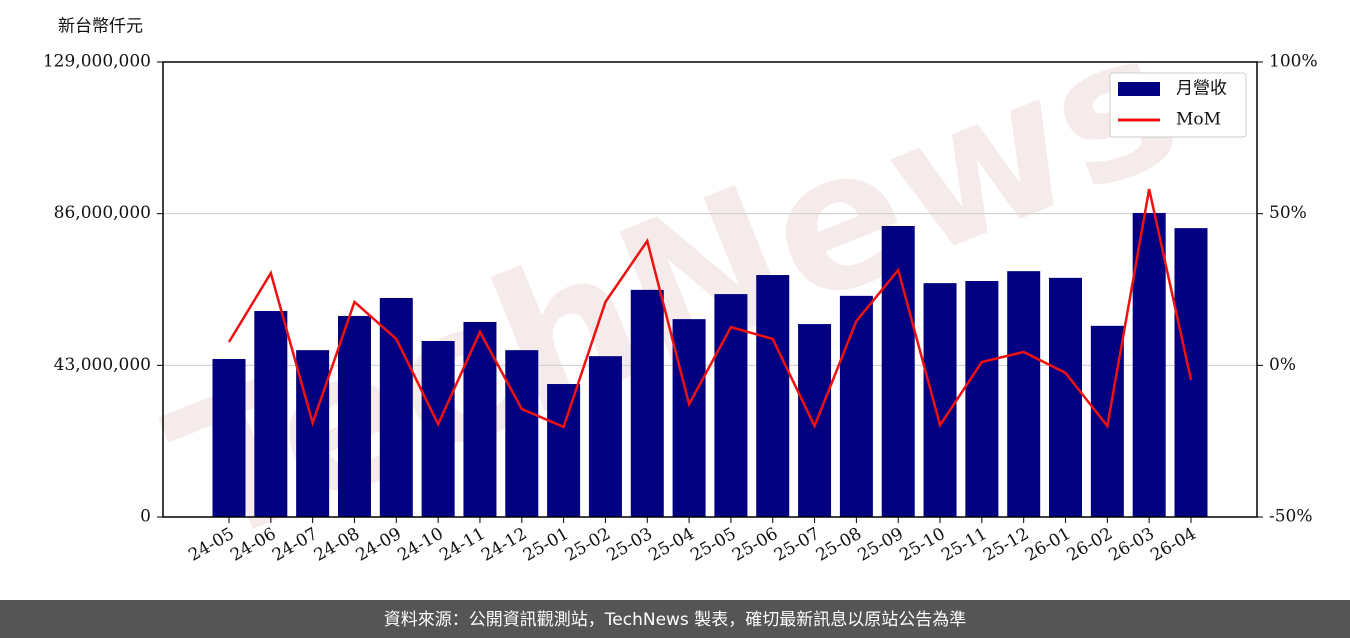 The width and height of the screenshot is (1350, 638). What do you see at coordinates (630, 545) in the screenshot?
I see `x-tick-label: 25-03` at bounding box center [630, 545].